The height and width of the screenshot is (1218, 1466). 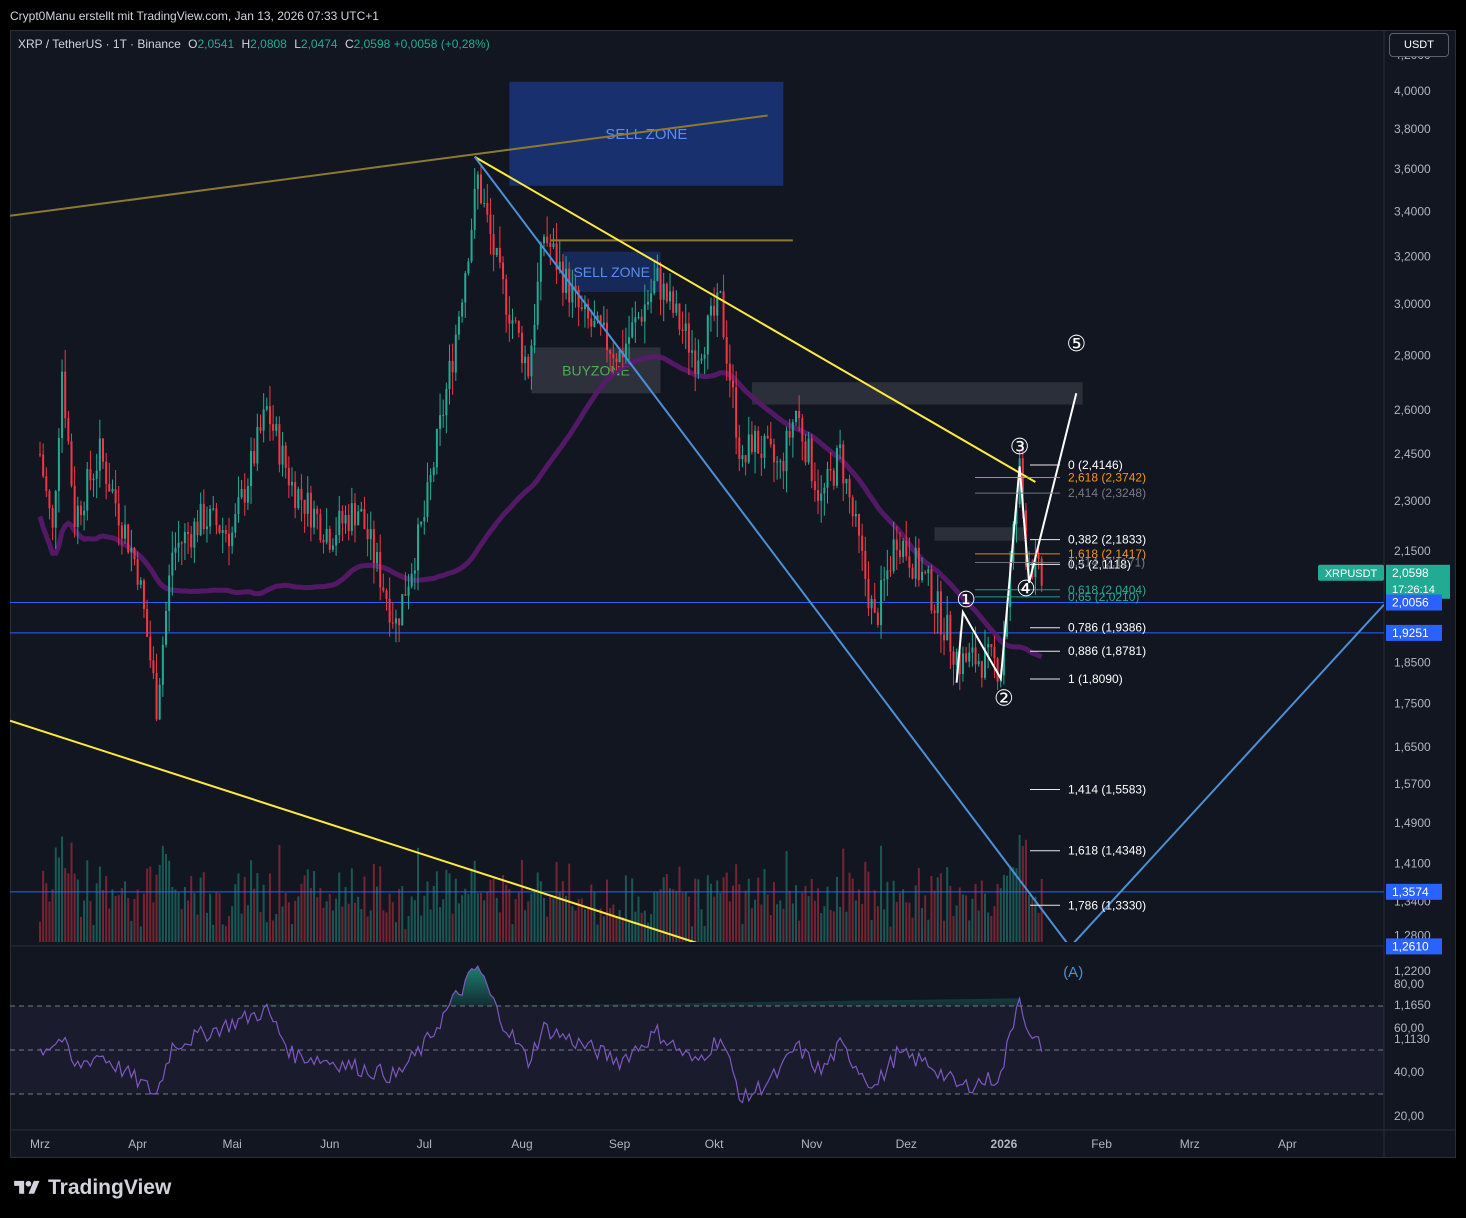 I want to click on resistance-box, so click(x=917, y=393).